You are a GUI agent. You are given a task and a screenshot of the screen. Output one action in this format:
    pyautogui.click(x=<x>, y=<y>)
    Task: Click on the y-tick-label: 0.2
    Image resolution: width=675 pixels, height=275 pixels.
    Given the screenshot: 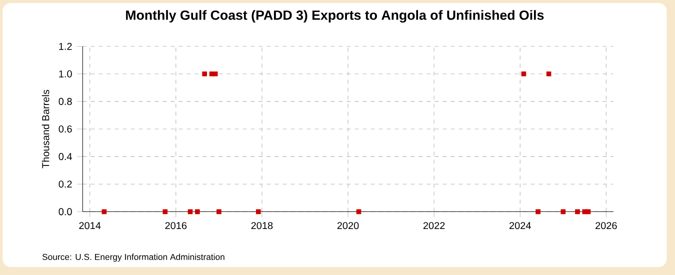 What is the action you would take?
    pyautogui.click(x=65, y=184)
    